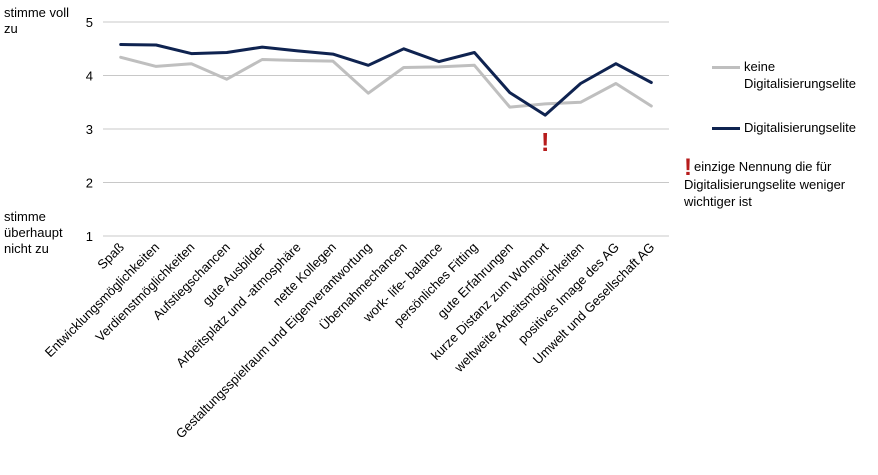  What do you see at coordinates (545, 142) in the screenshot?
I see `annotation-mark: !` at bounding box center [545, 142].